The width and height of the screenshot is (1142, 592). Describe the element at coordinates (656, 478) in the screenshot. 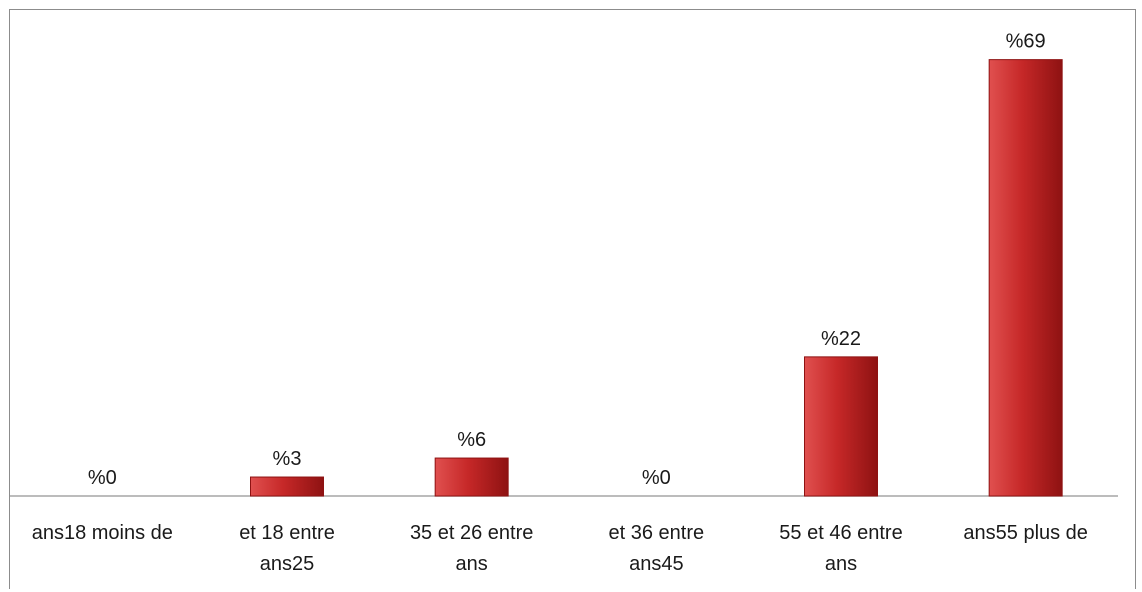

I see `value-label-4: %0` at that location.